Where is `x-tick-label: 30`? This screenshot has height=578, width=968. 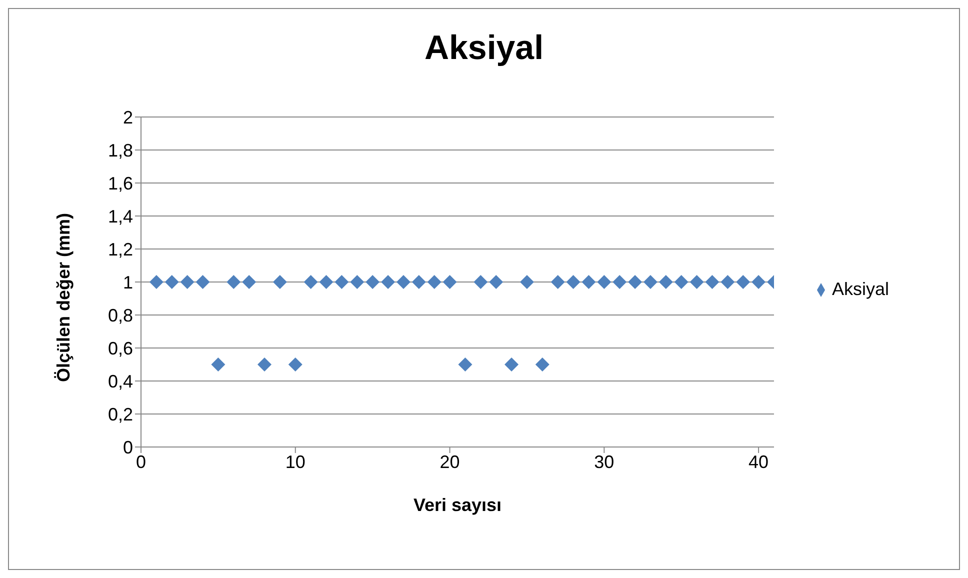 x-tick-label: 30 is located at coordinates (604, 462).